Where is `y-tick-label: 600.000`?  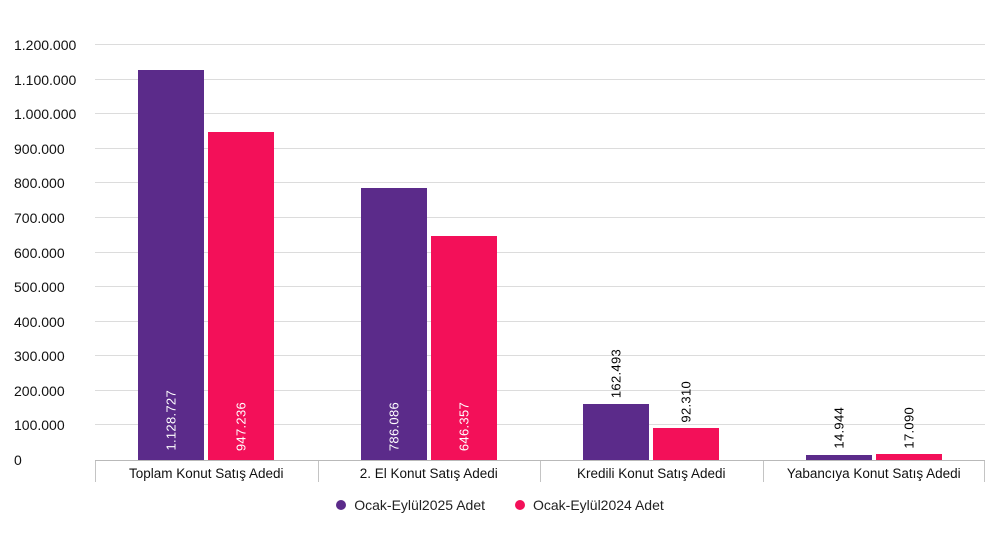 y-tick-label: 600.000 is located at coordinates (39, 252).